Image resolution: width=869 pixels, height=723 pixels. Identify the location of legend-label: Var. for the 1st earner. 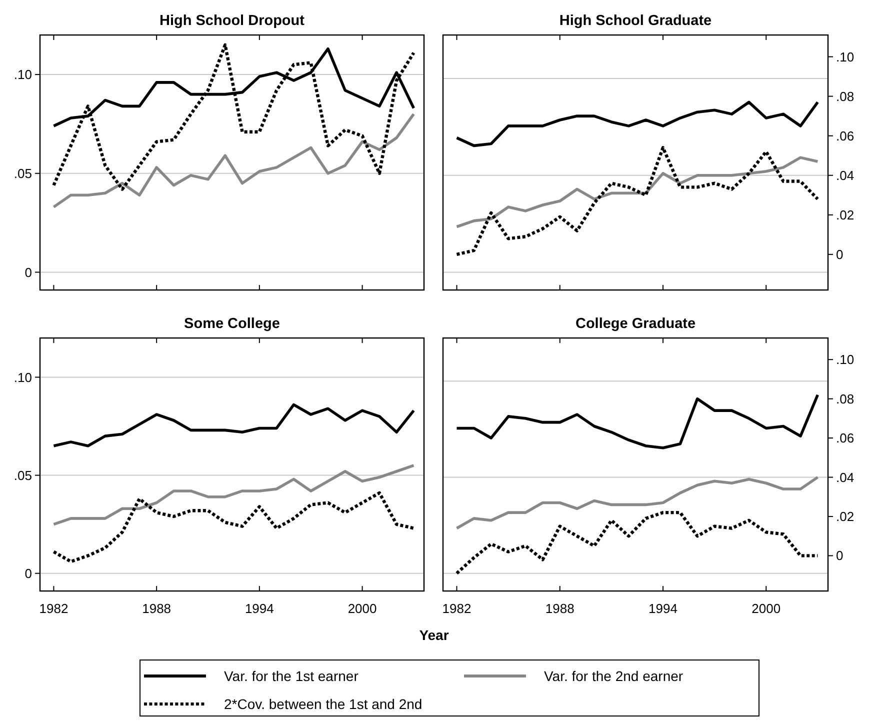
(291, 676).